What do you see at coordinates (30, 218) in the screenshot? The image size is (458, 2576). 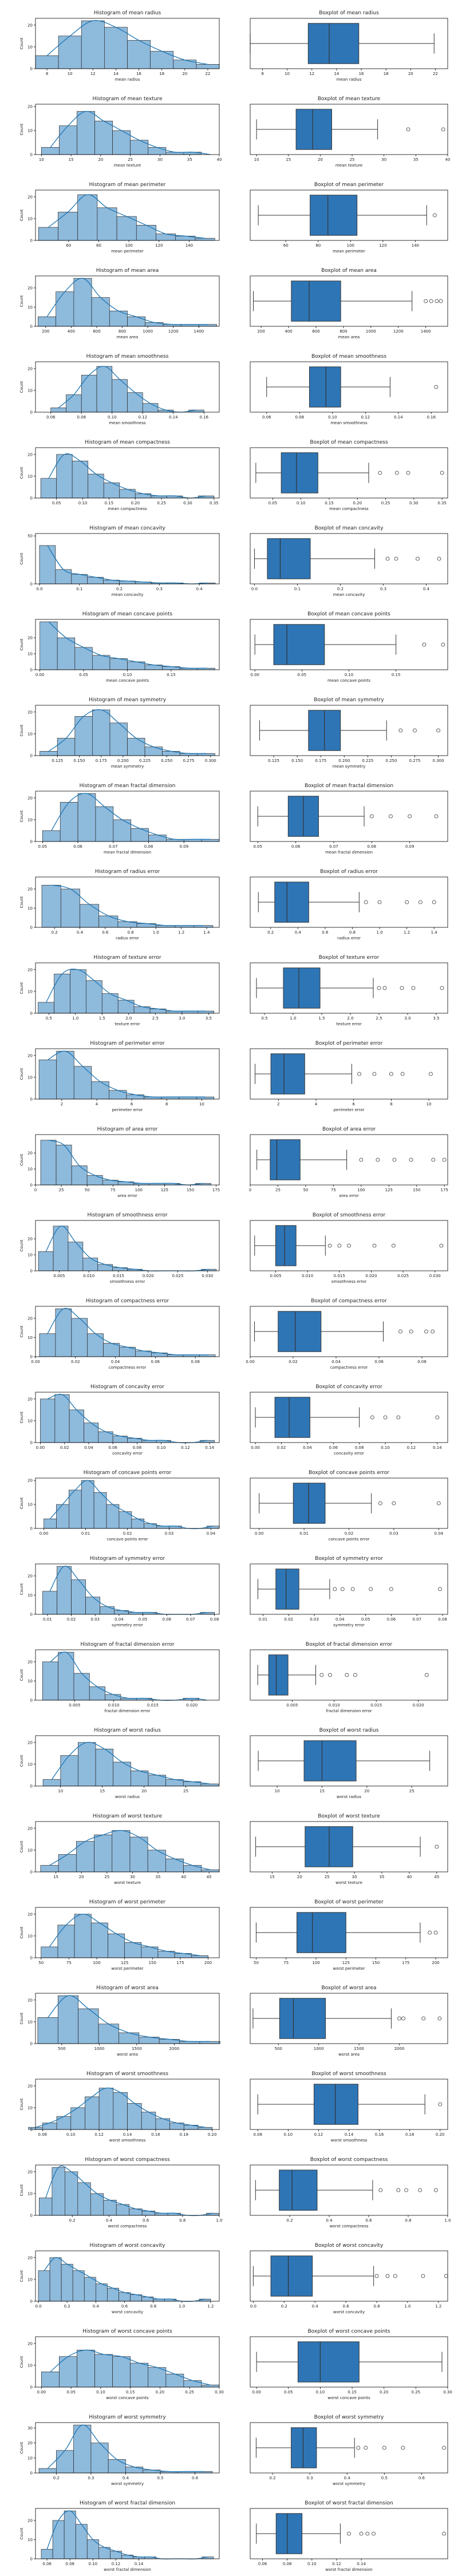 I see `y-tick-label: 10` at bounding box center [30, 218].